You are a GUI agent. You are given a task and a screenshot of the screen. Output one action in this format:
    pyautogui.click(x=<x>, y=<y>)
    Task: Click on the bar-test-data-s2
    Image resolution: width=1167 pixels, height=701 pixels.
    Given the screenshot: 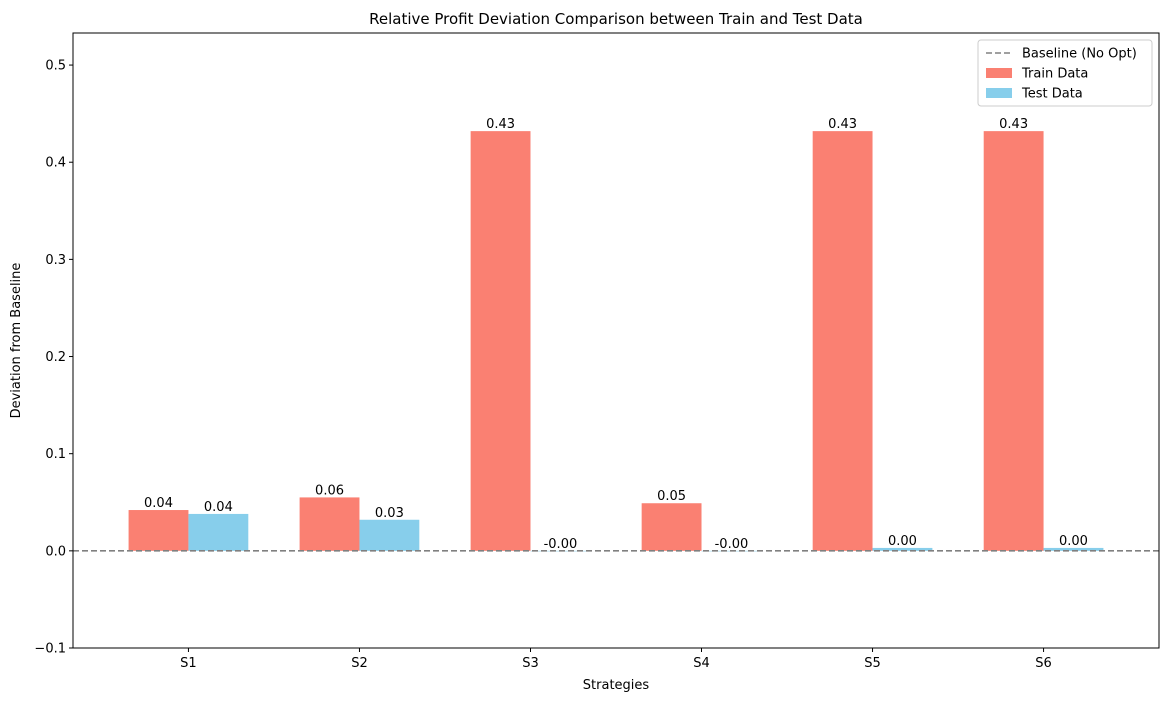 What is the action you would take?
    pyautogui.click(x=389, y=535)
    